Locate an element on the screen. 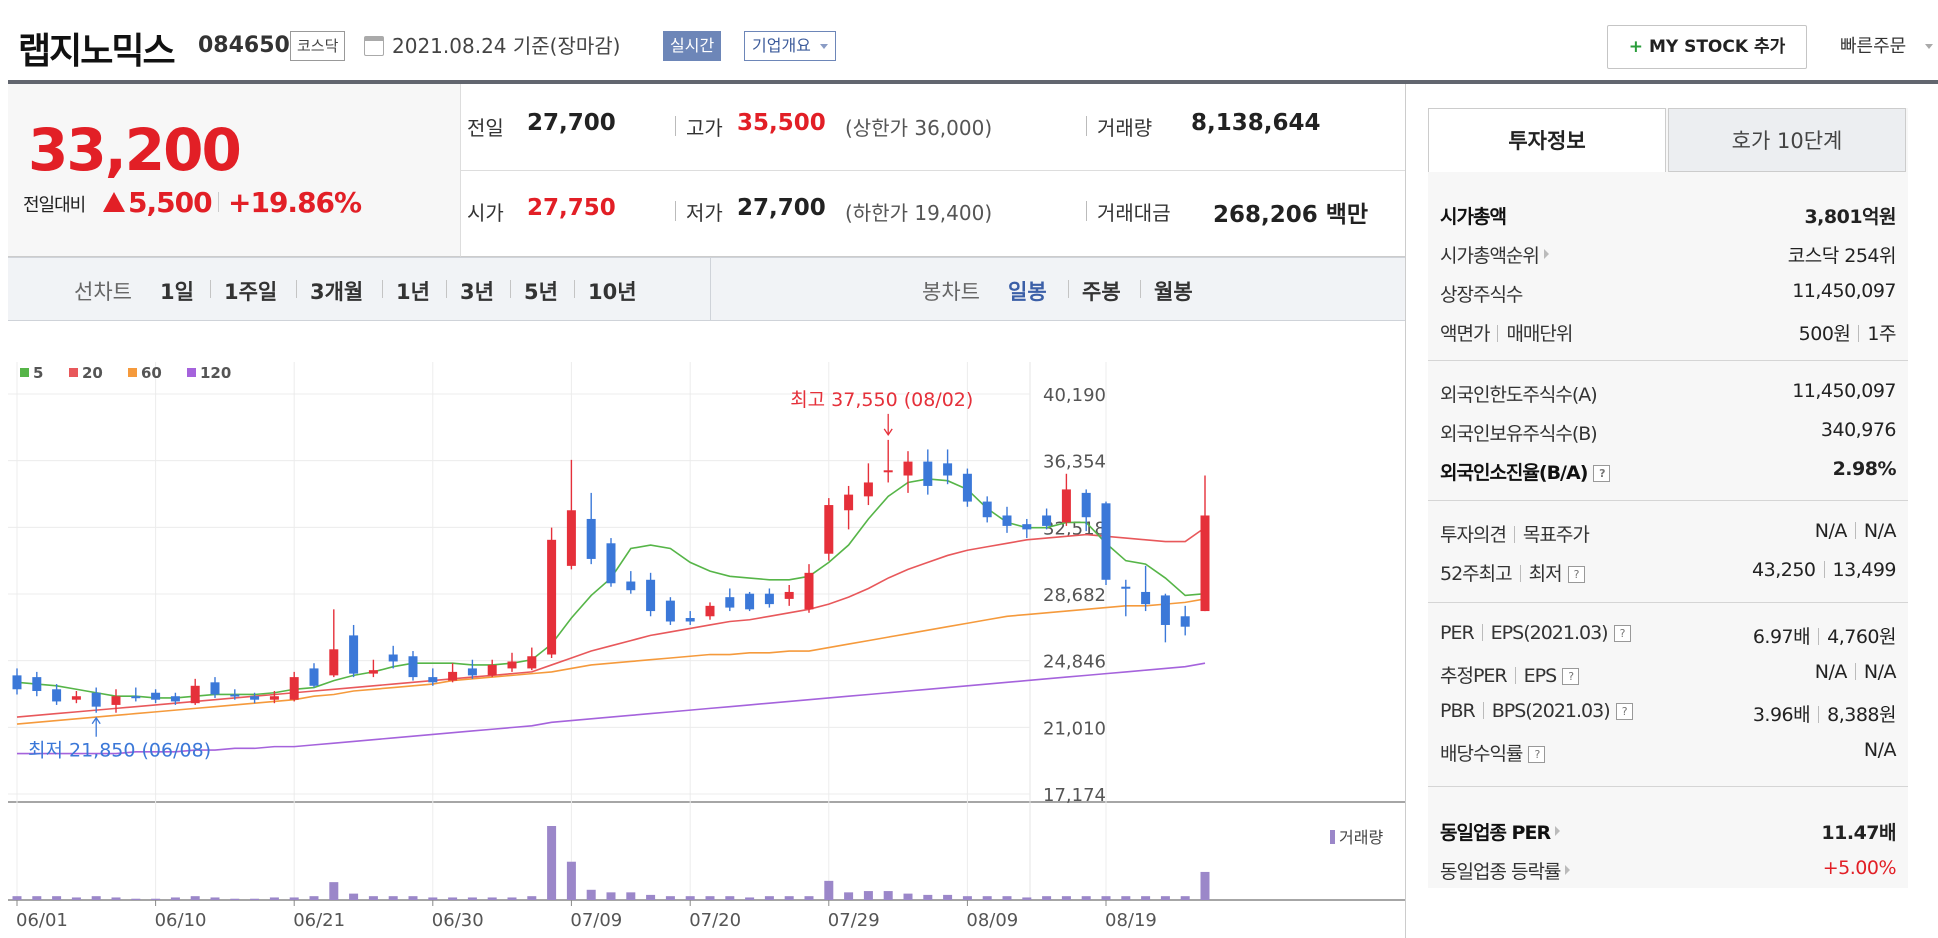  candle-monthly: 월봉 is located at coordinates (1173, 292).